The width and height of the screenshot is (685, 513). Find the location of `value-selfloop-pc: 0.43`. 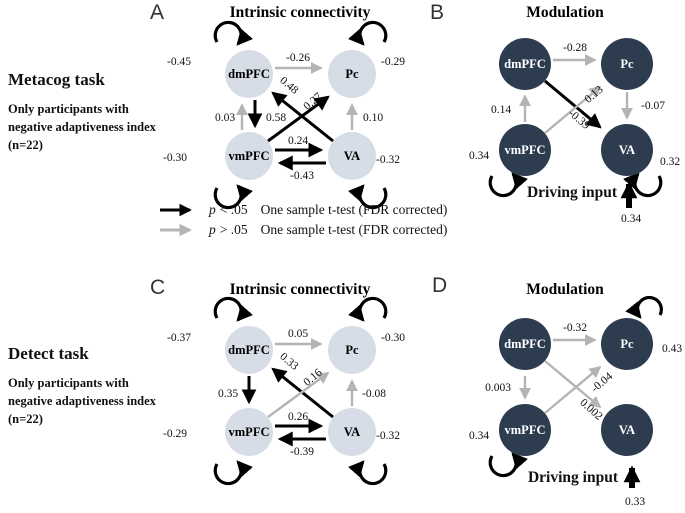

value-selfloop-pc: 0.43 is located at coordinates (672, 349).